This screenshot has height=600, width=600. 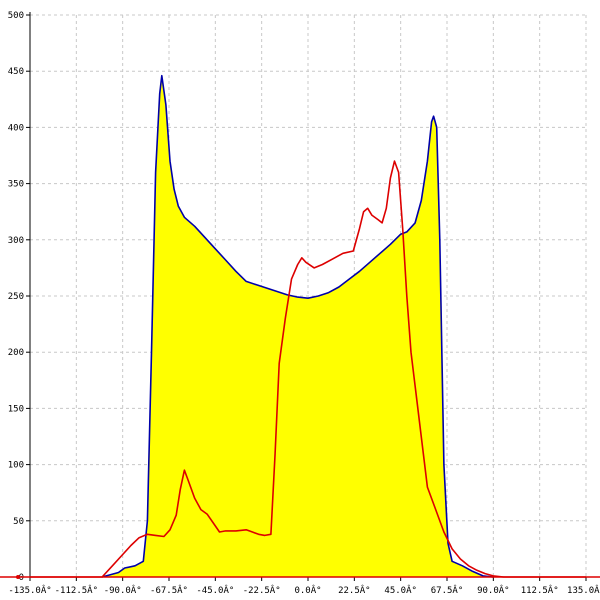 I want to click on y-tick-label: 500, so click(x=16, y=16).